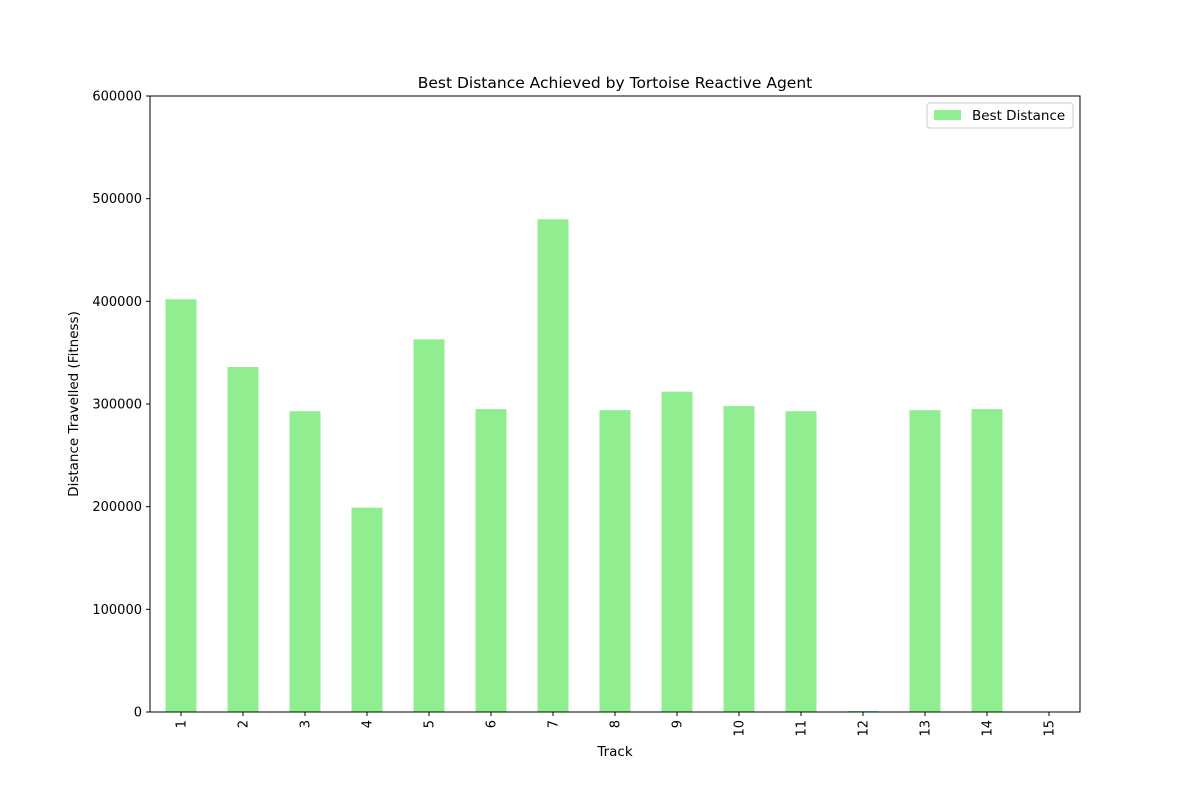 The image size is (1200, 800). I want to click on x-tick-label: 4, so click(368, 724).